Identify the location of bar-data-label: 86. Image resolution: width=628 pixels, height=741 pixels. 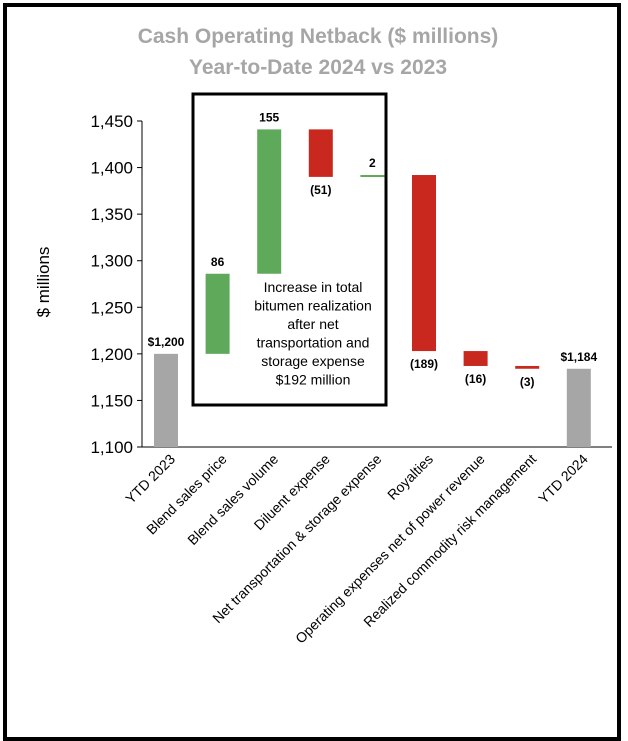
(218, 262).